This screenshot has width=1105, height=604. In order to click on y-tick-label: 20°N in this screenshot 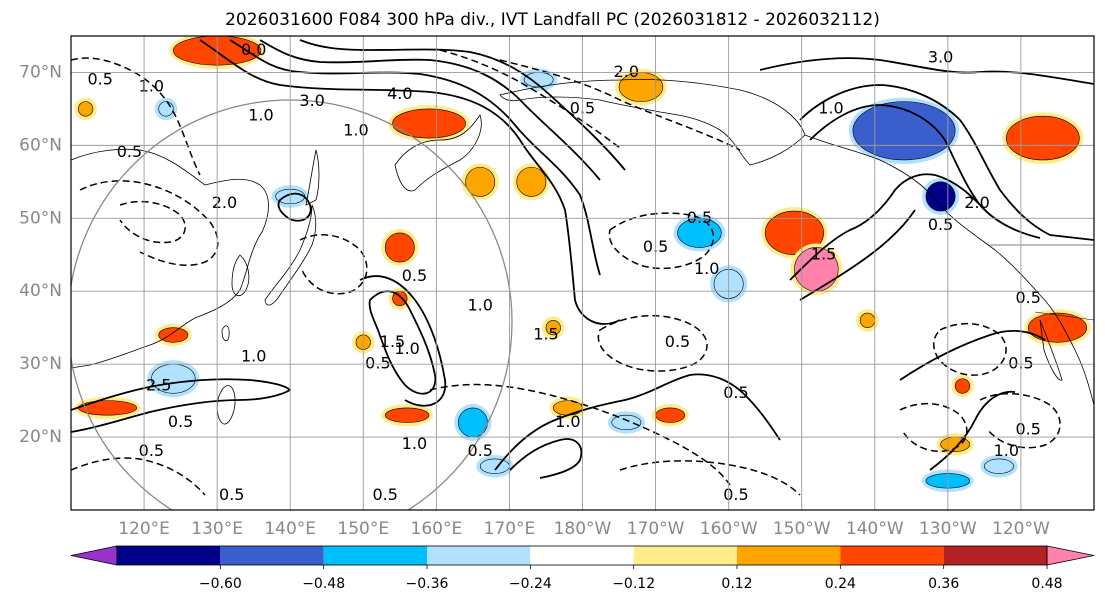, I will do `click(40, 437)`.